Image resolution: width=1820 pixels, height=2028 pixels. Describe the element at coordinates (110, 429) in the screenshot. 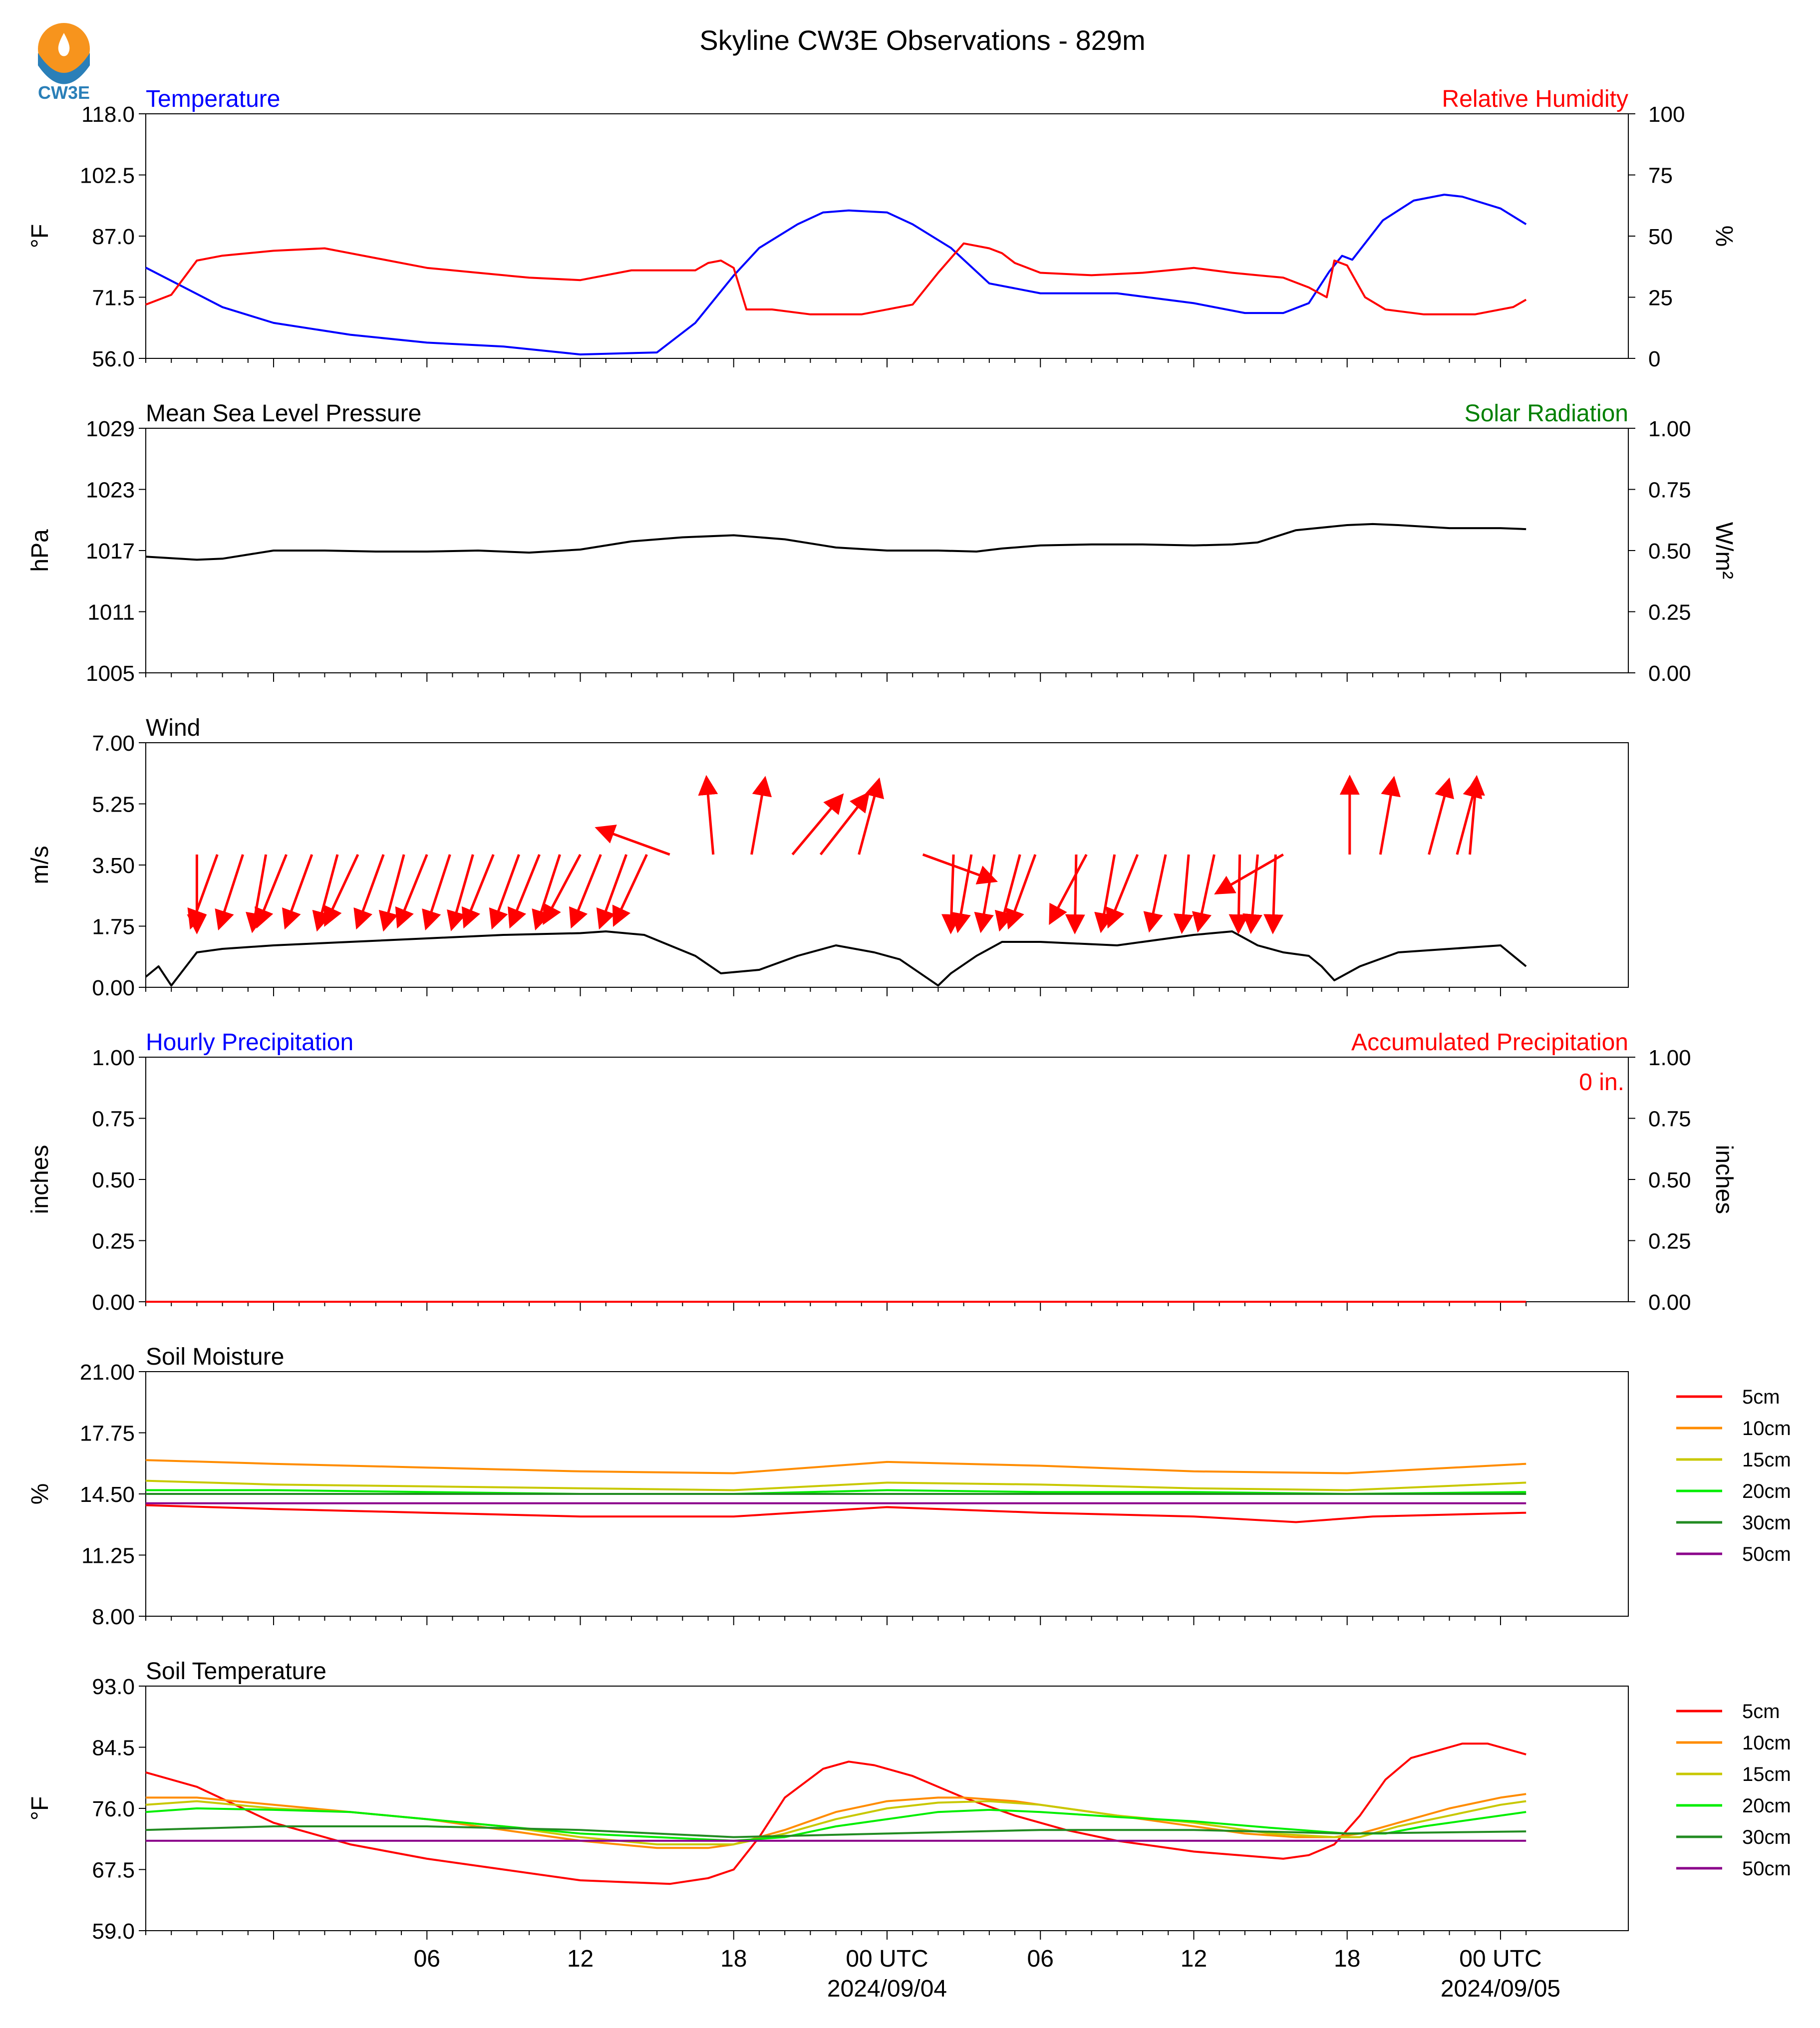

I see `y-tick-label: 1029` at that location.